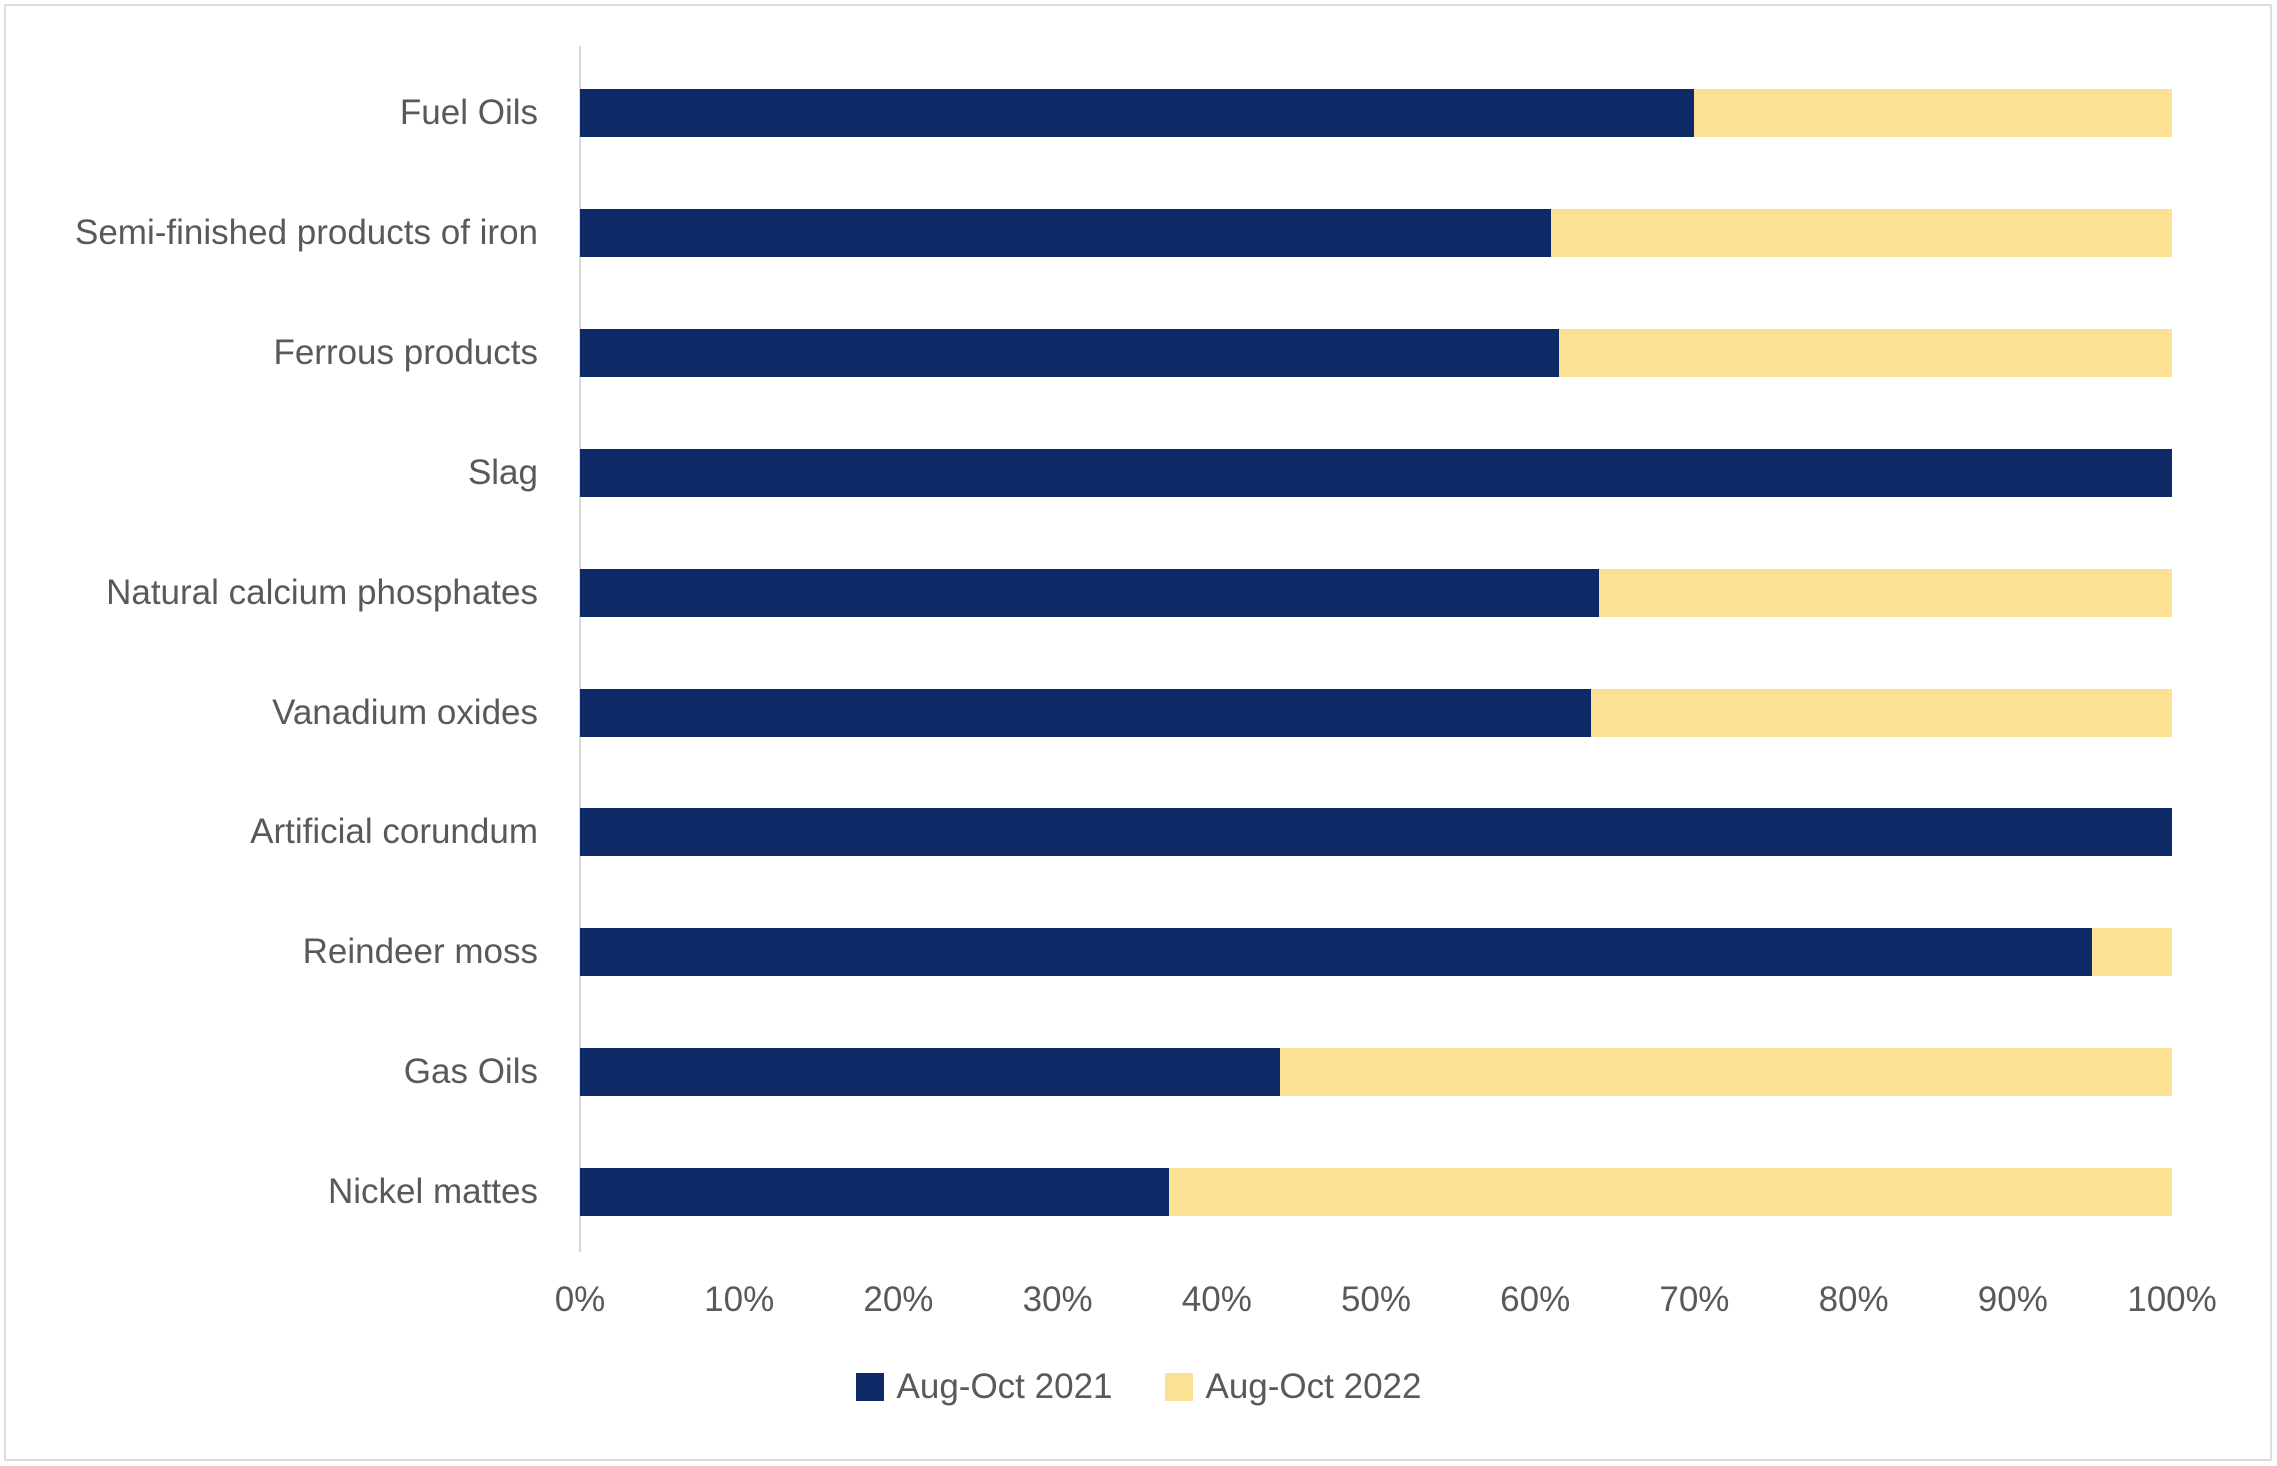 Image resolution: width=2277 pixels, height=1466 pixels. What do you see at coordinates (468, 112) in the screenshot?
I see `category-label: Fuel Oils` at bounding box center [468, 112].